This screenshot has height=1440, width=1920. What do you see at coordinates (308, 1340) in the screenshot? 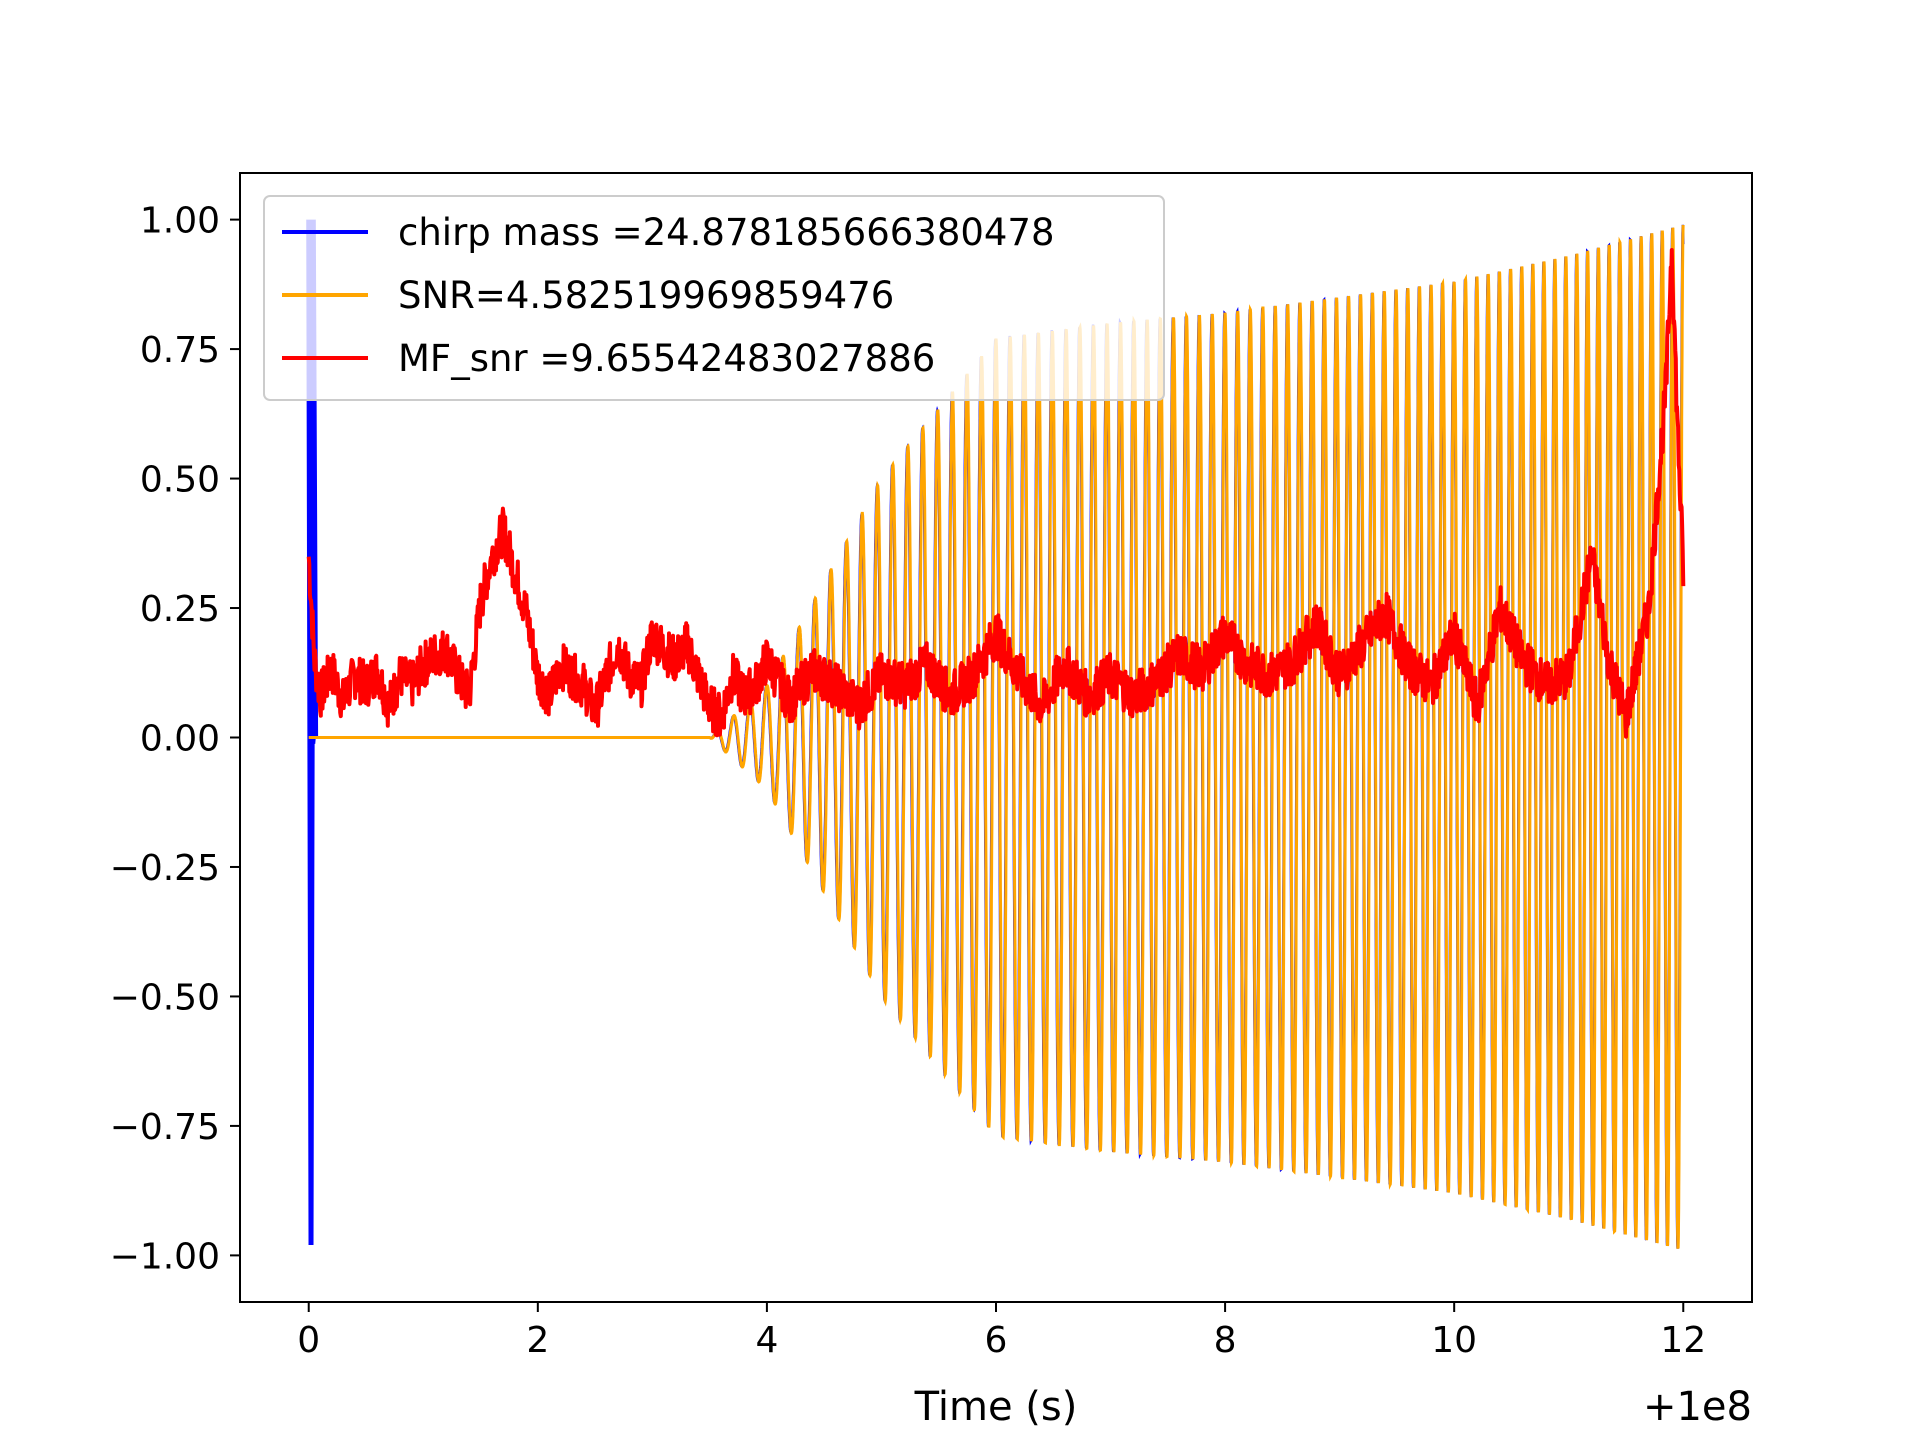
I see `x-tick-label: 0` at bounding box center [308, 1340].